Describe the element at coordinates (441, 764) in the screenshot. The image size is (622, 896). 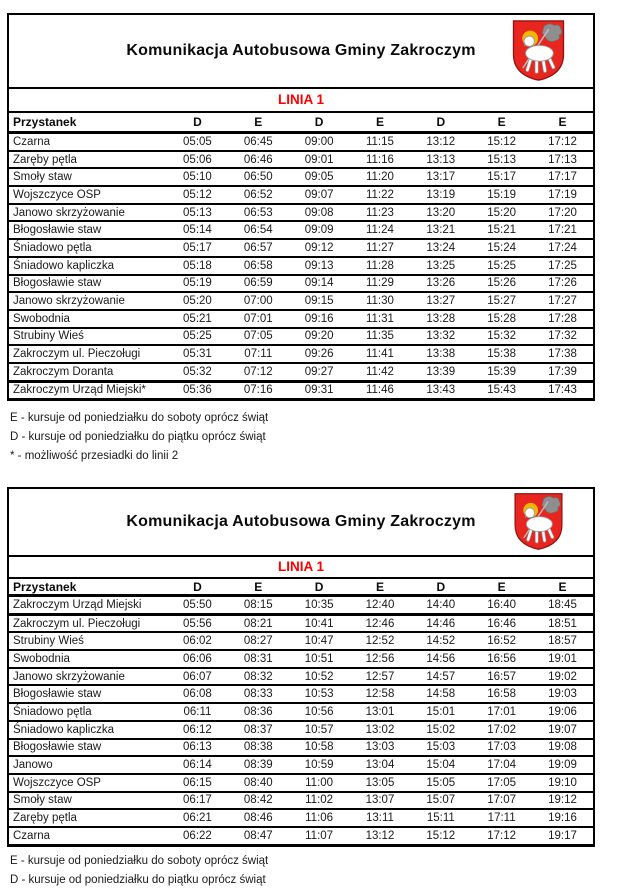
I see `time-cell: 15:04` at that location.